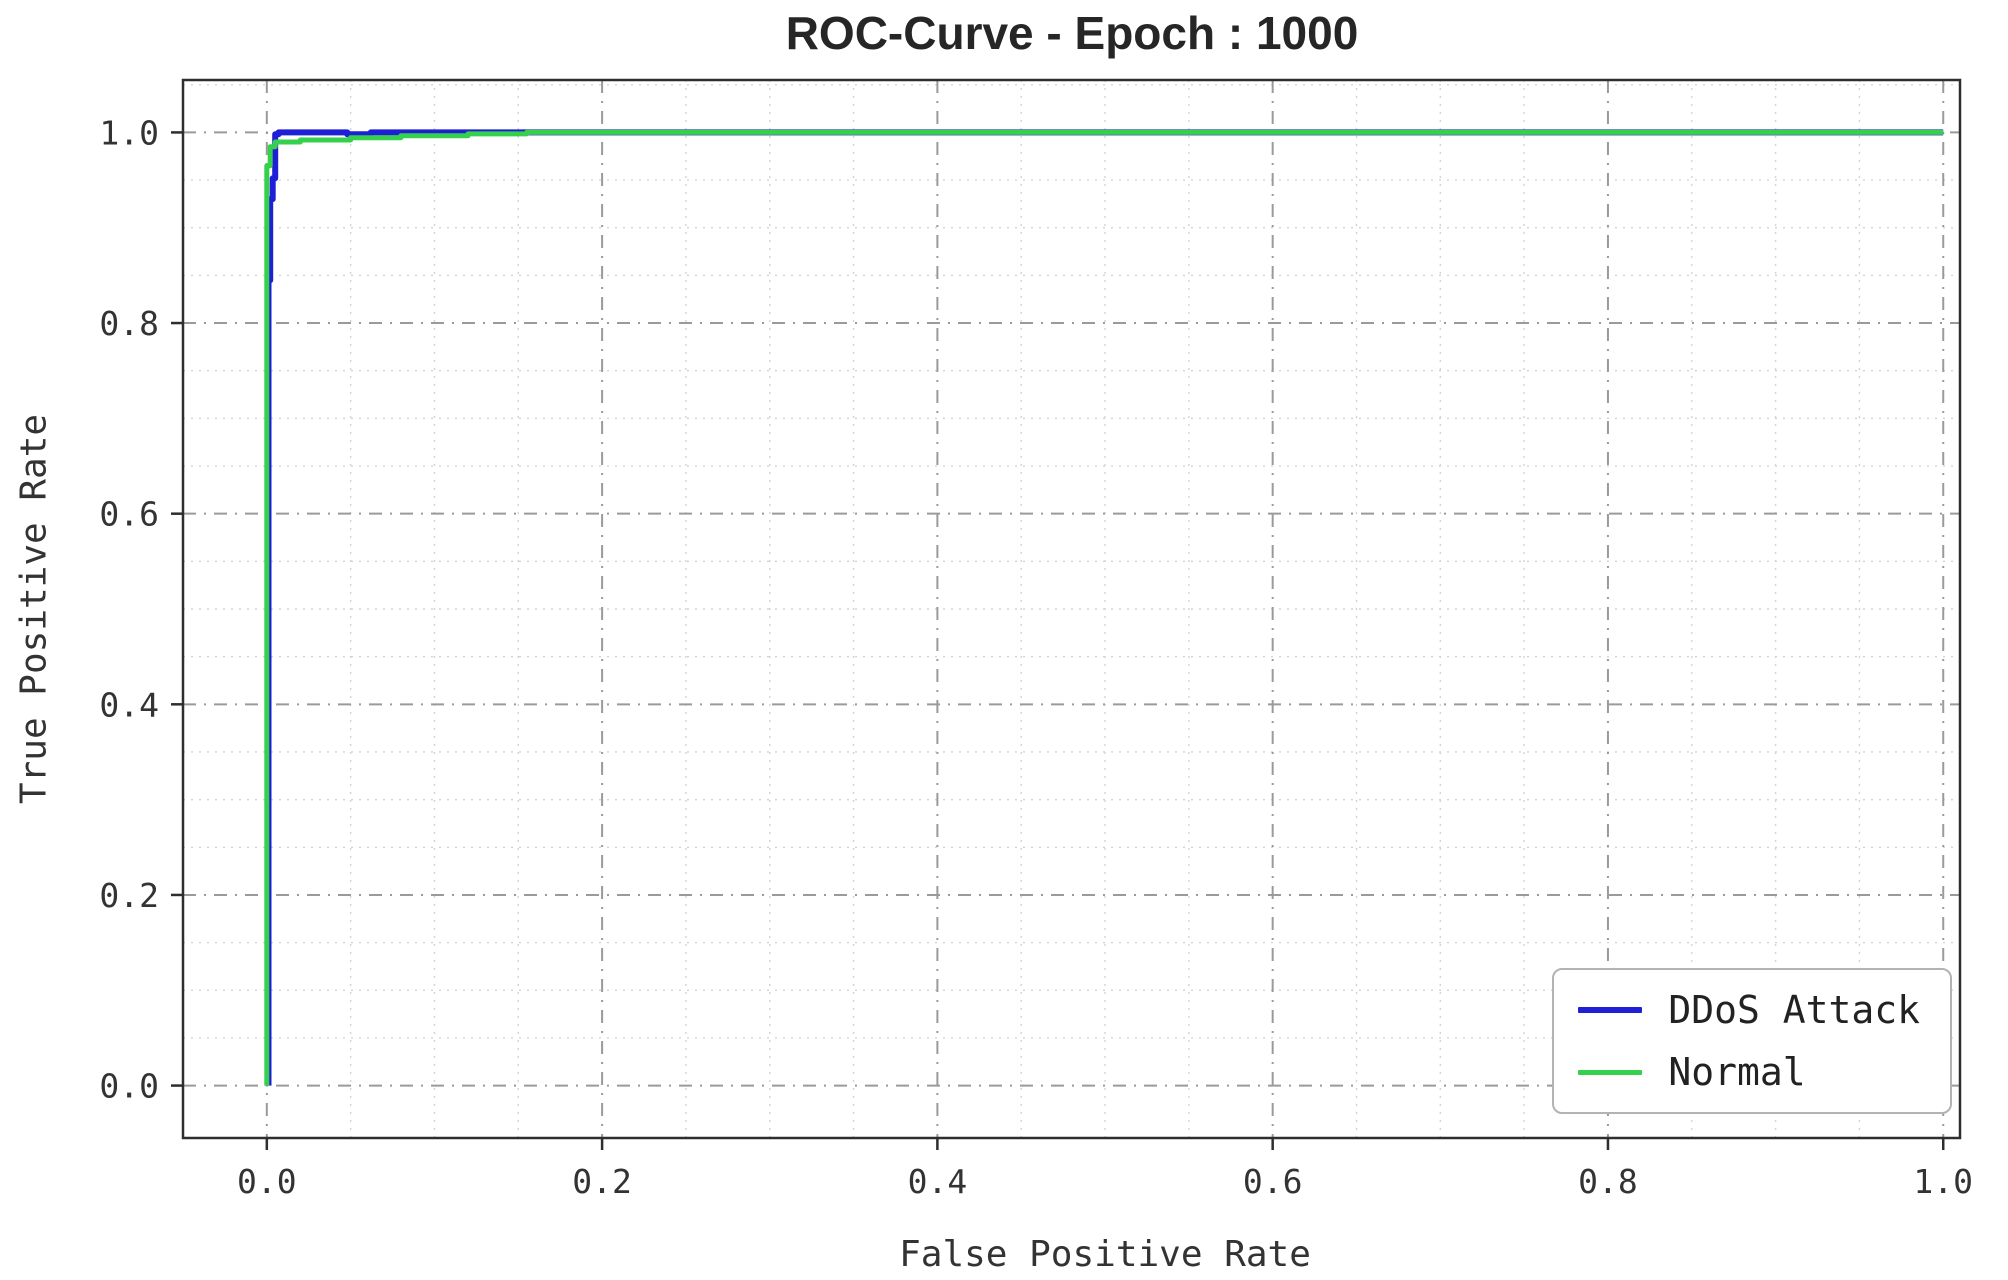  What do you see at coordinates (129, 323) in the screenshot?
I see `y-tick-label: 0.8` at bounding box center [129, 323].